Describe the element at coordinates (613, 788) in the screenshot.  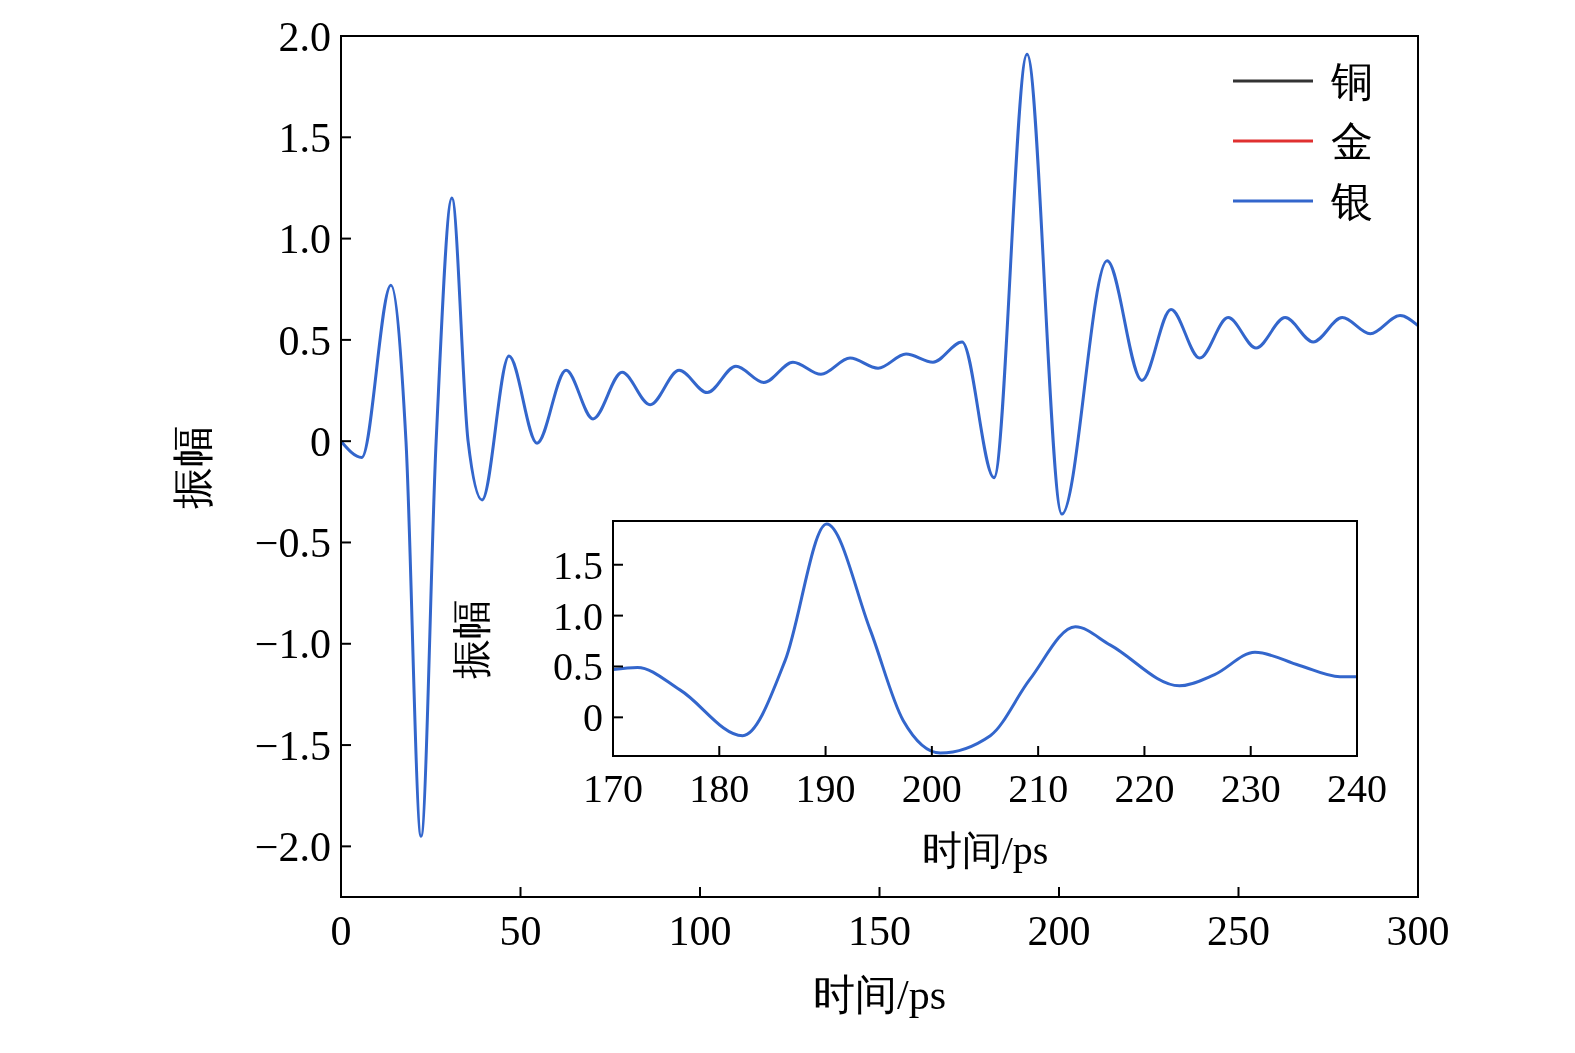
I see `x-tick-label: 170` at that location.